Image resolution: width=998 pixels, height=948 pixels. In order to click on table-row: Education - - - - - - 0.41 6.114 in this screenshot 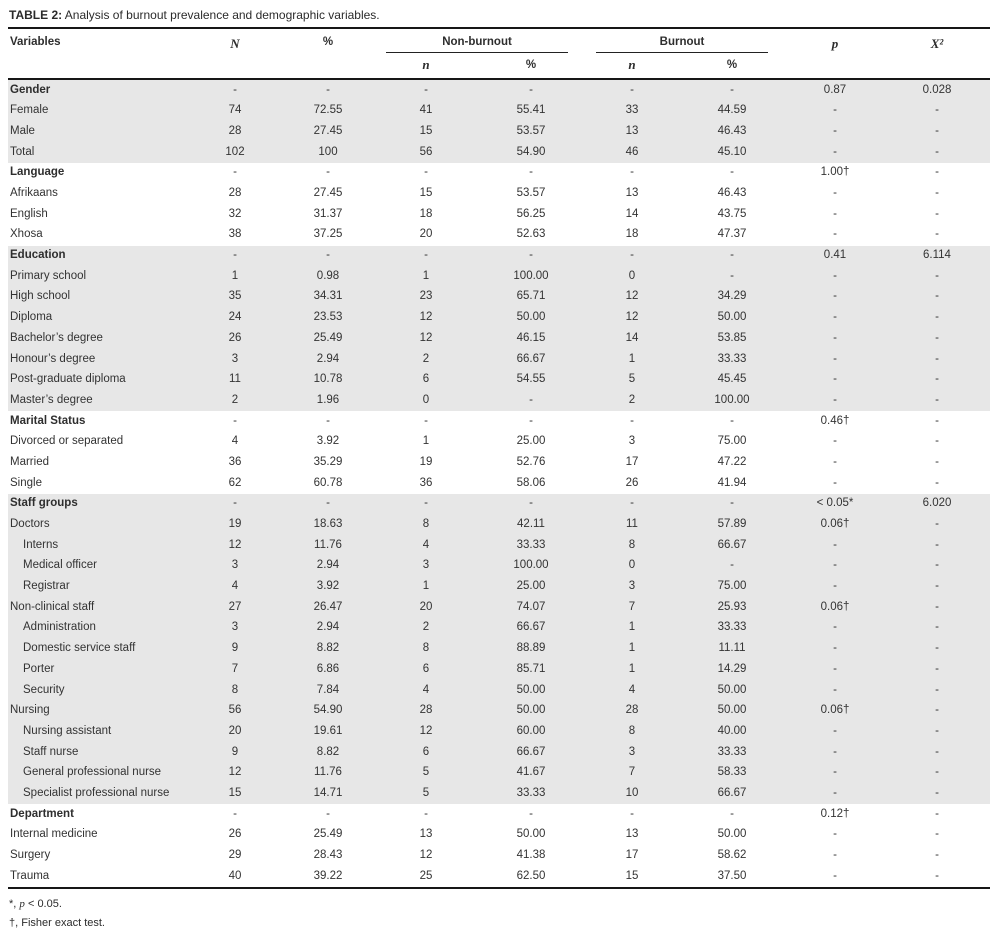, I will do `click(499, 256)`.